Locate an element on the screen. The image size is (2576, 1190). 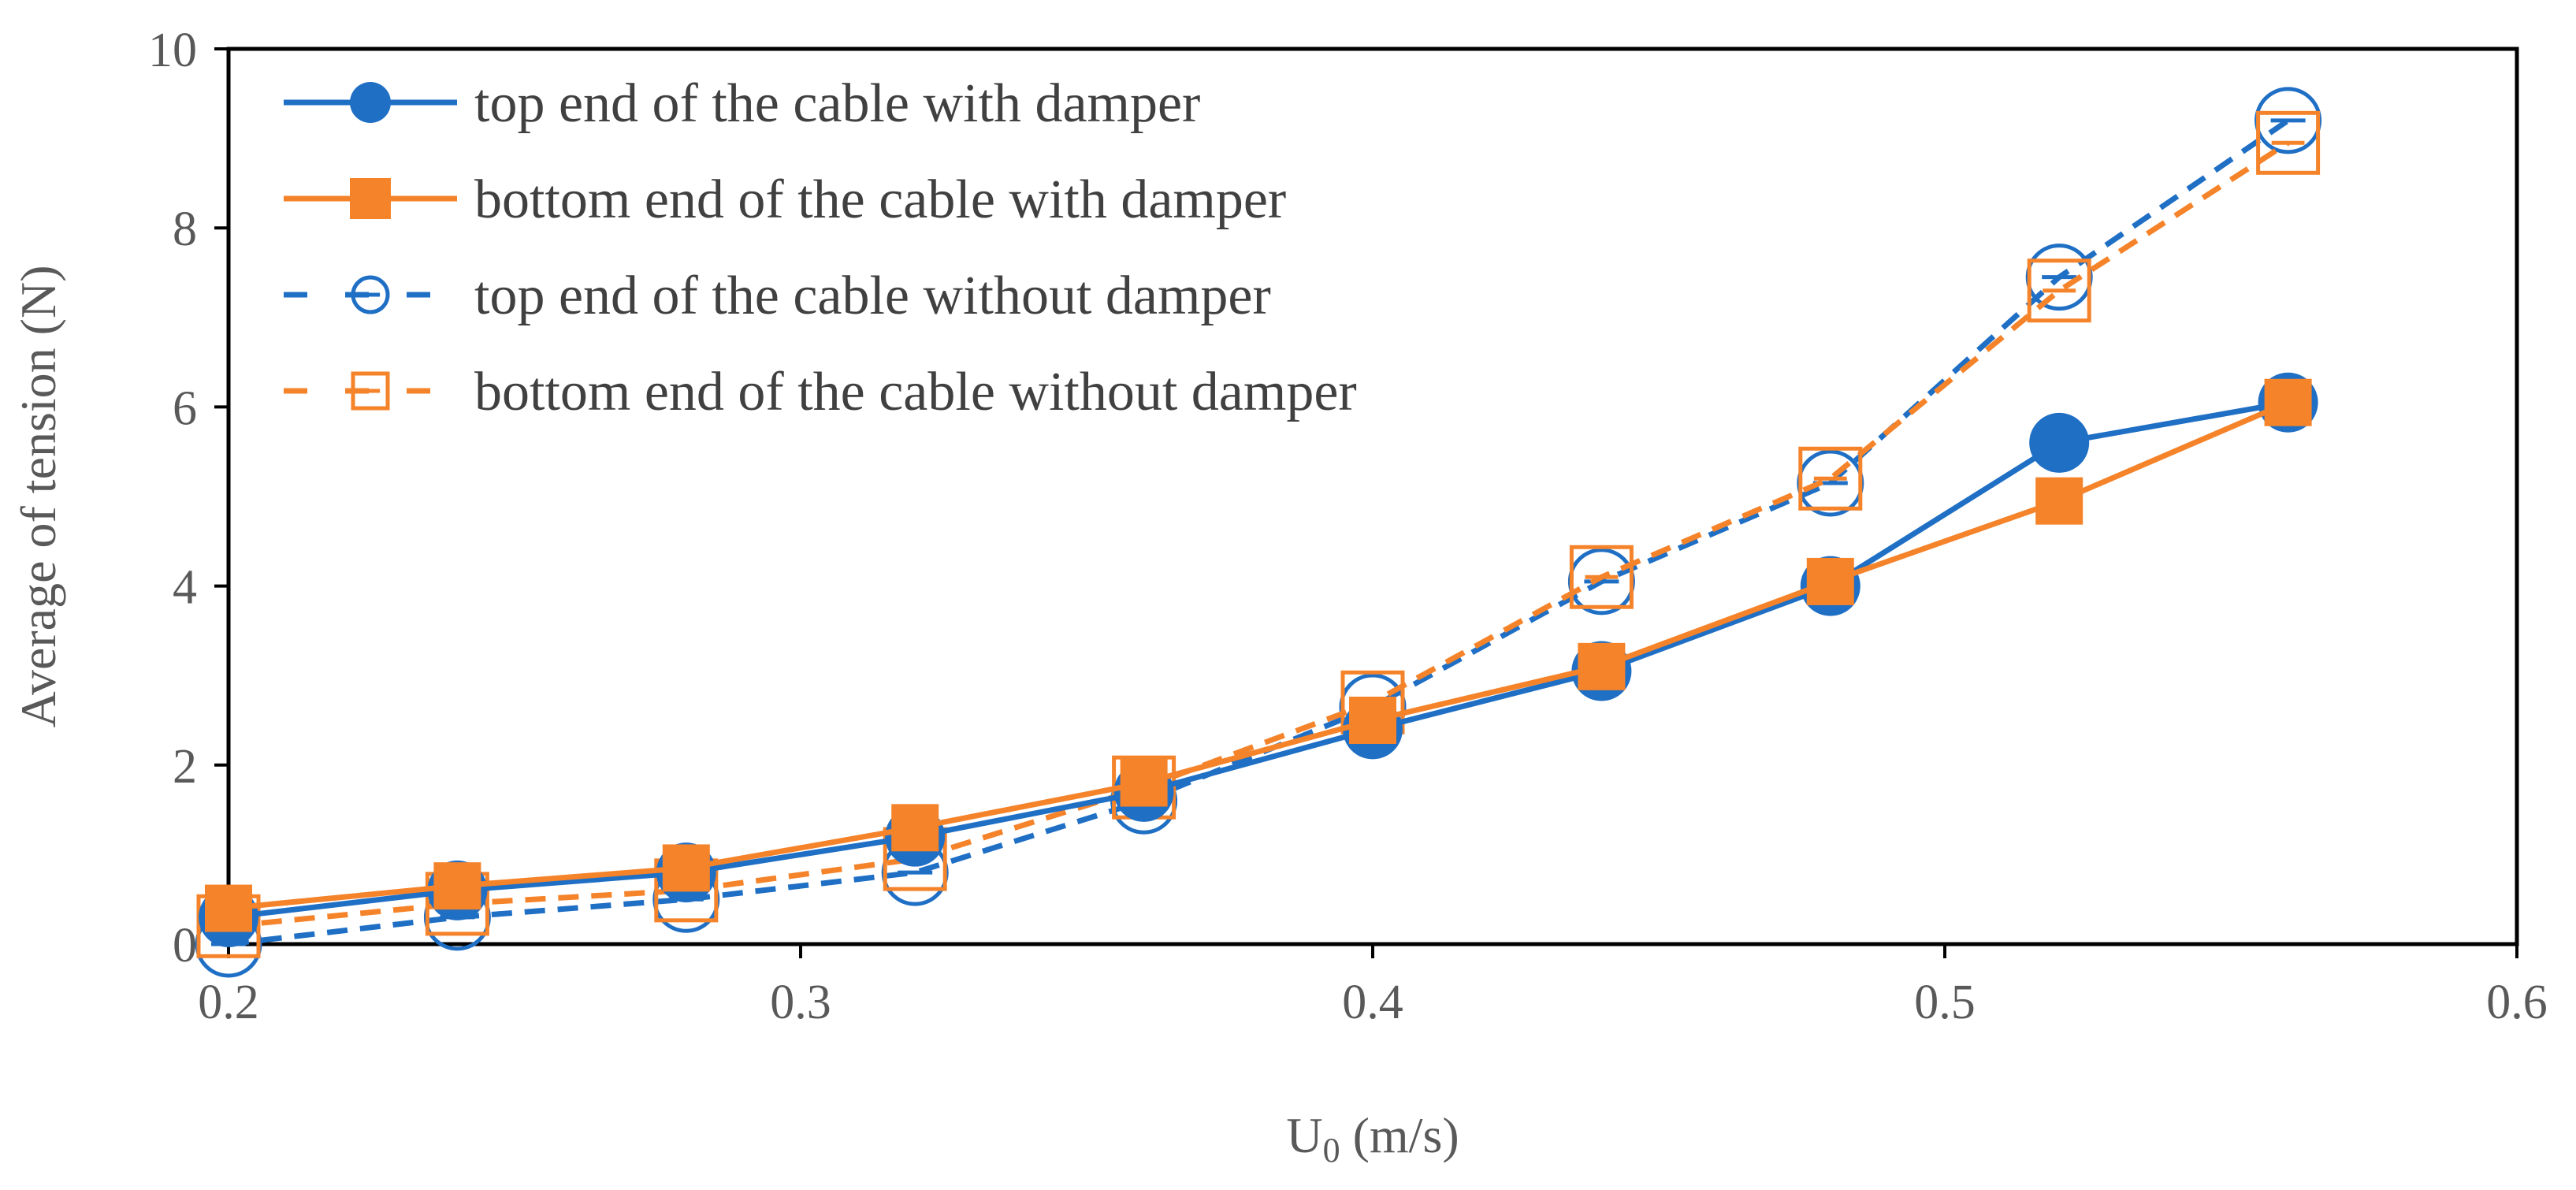
y-tick-label: 2 is located at coordinates (185, 767).